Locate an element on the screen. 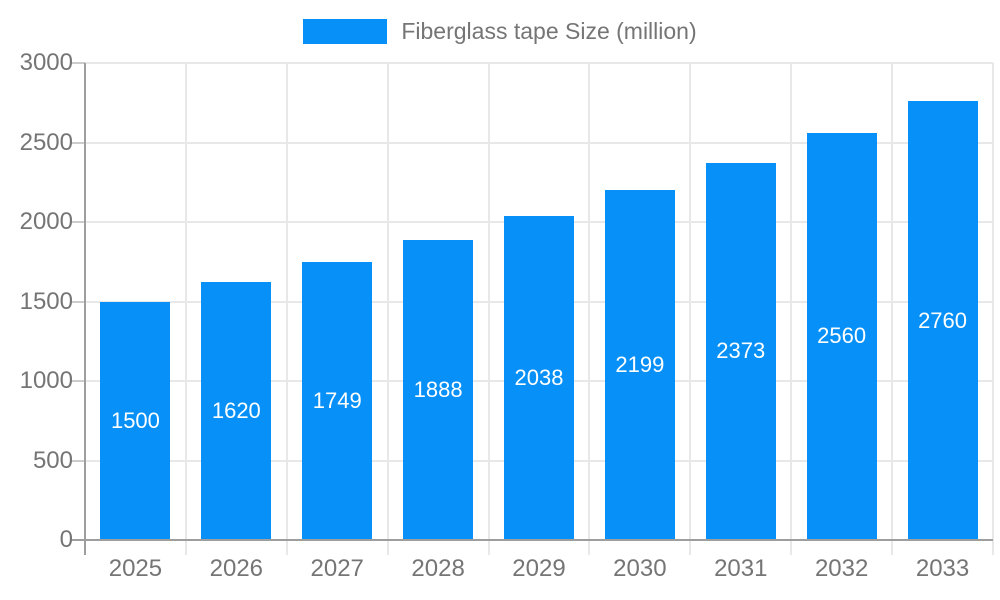  x-axis-tick-label: 2026 is located at coordinates (236, 568).